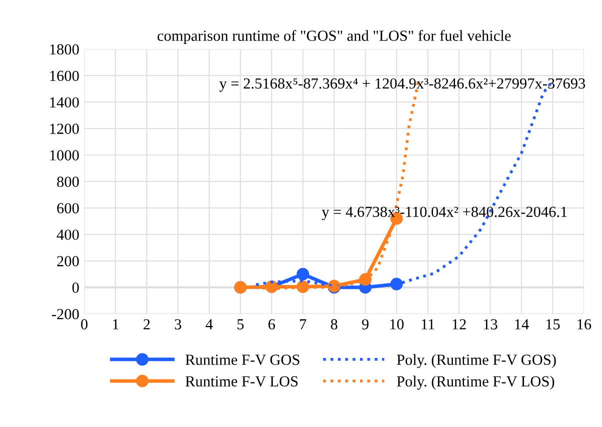 The height and width of the screenshot is (427, 602). What do you see at coordinates (303, 324) in the screenshot?
I see `x-tick-label: 7` at bounding box center [303, 324].